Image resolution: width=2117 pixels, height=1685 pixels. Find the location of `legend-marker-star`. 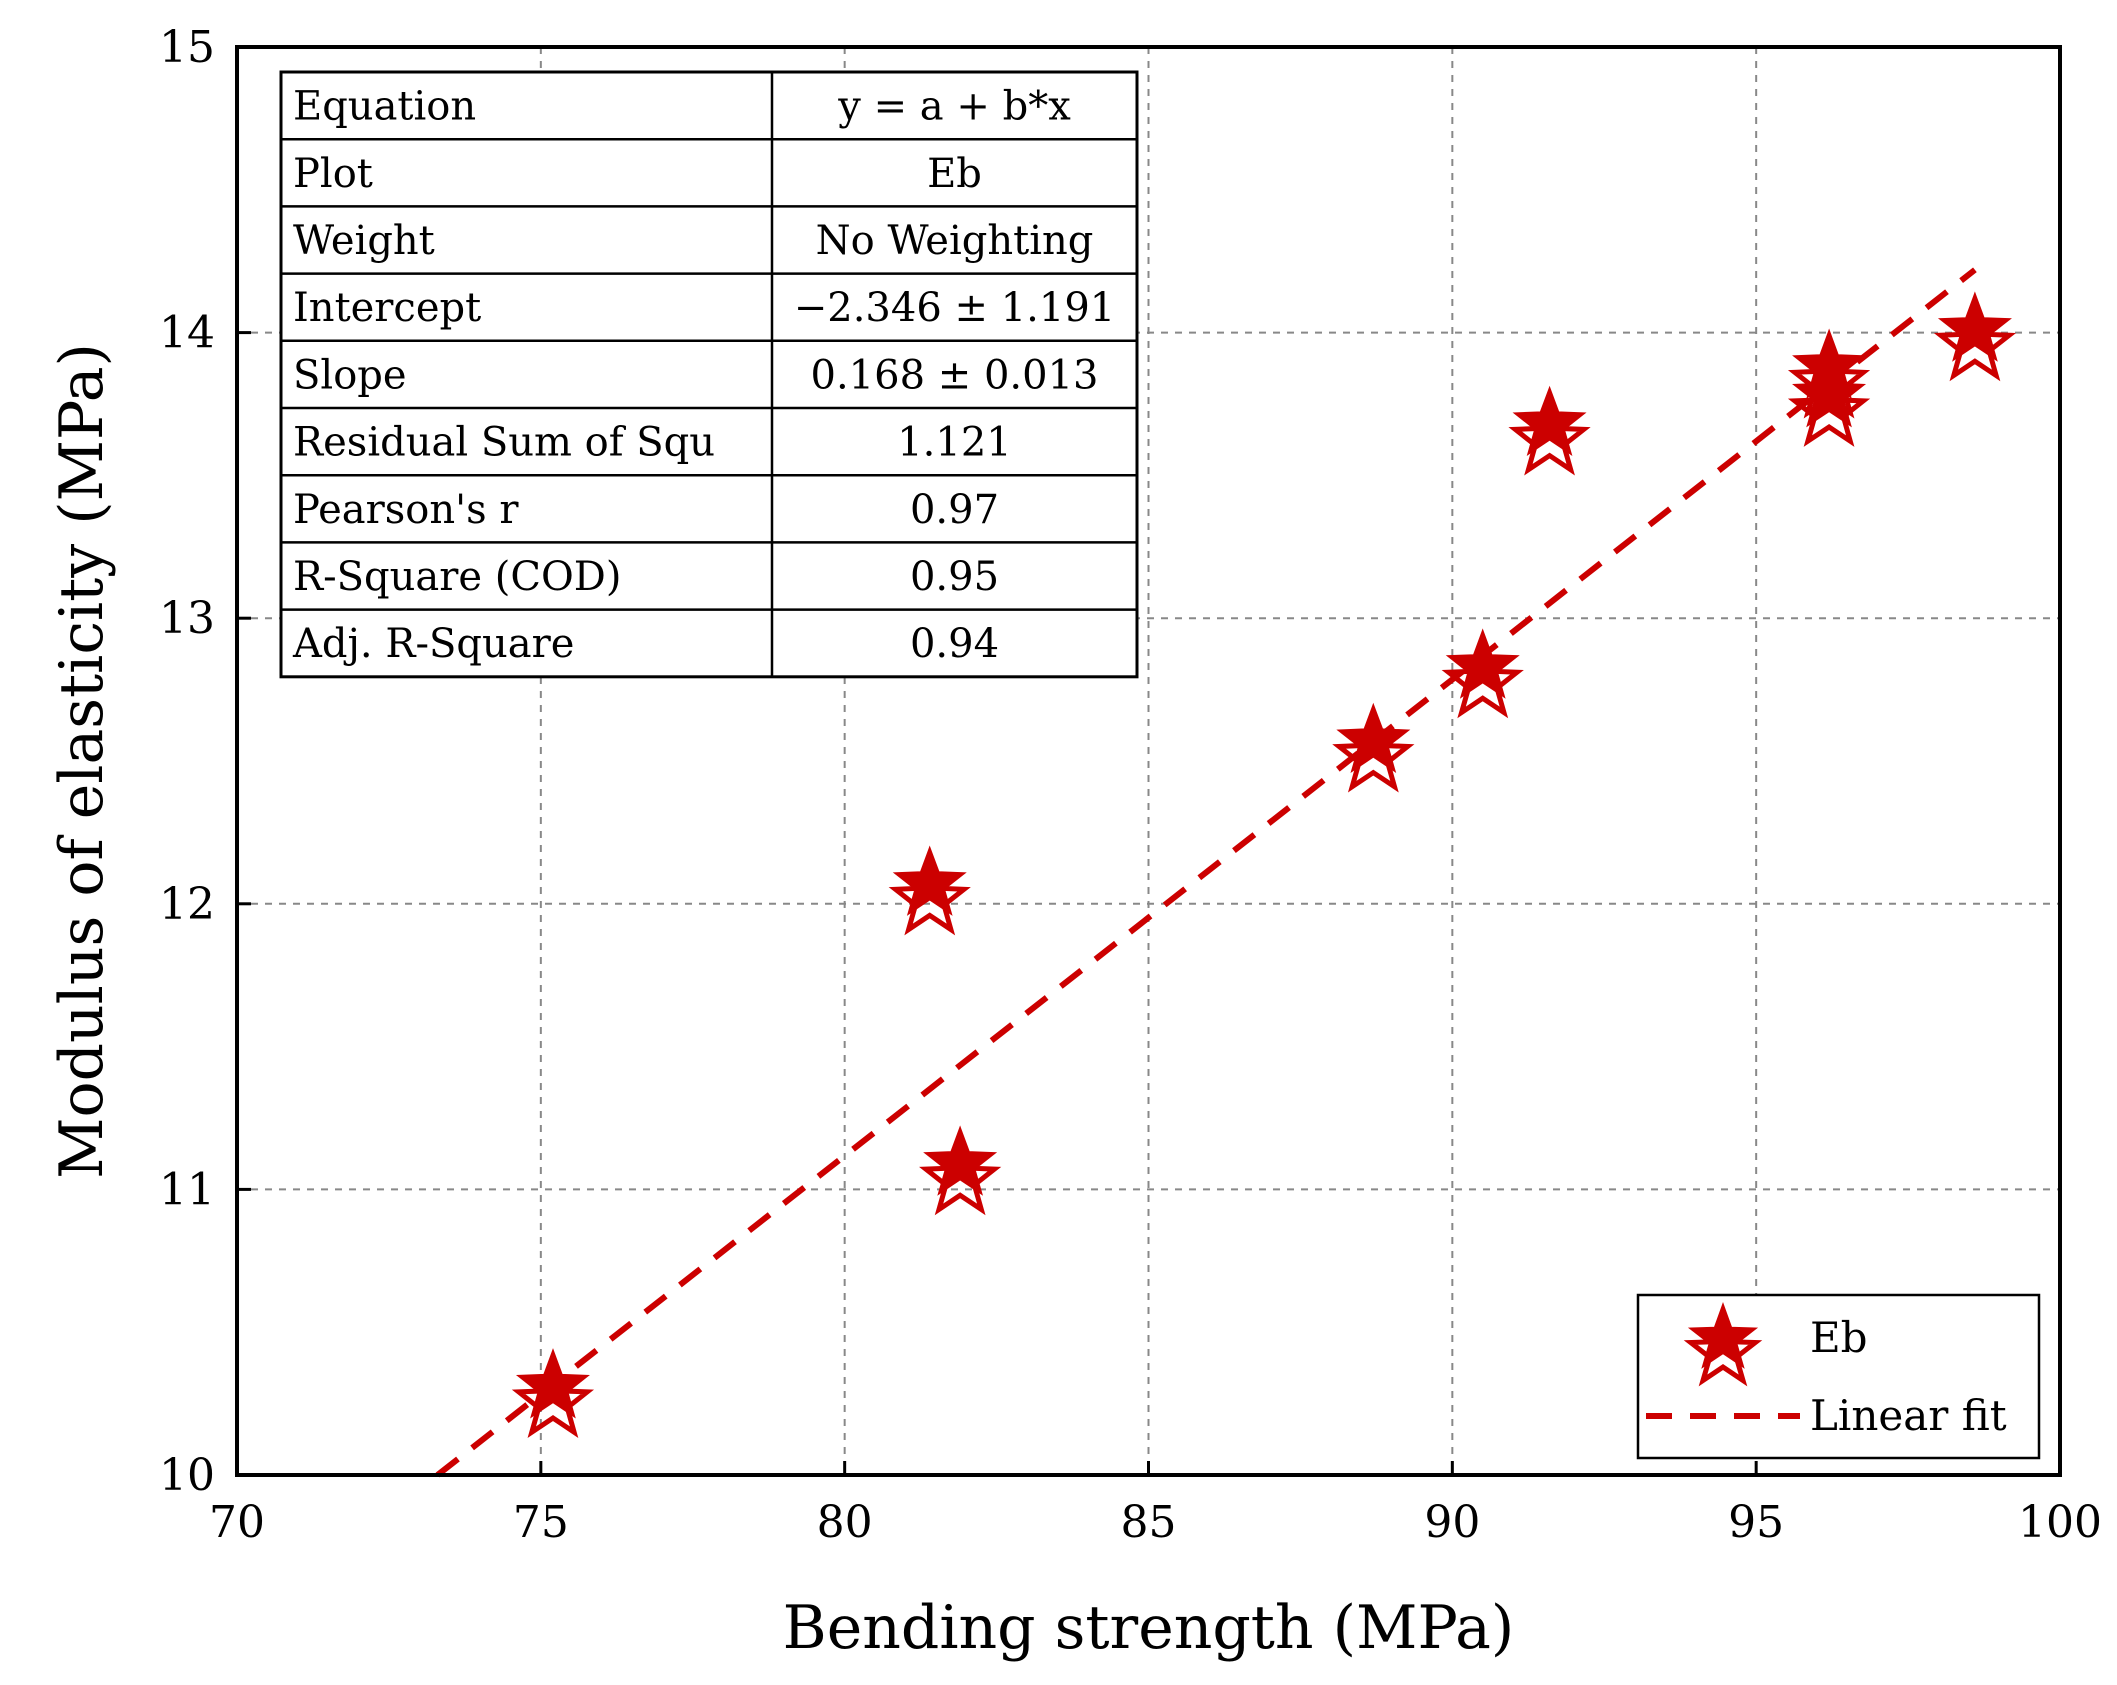

legend-marker-star is located at coordinates (1723, 1335).